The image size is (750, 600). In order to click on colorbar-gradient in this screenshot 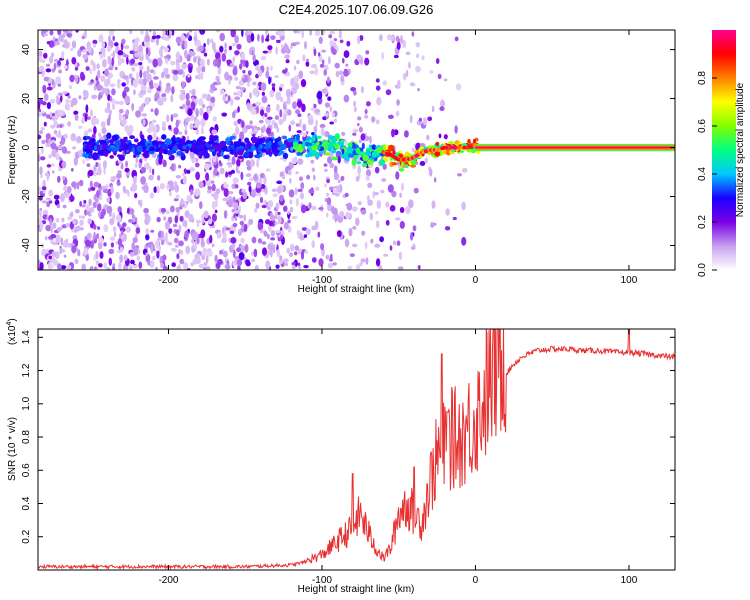, I will do `click(724, 150)`.